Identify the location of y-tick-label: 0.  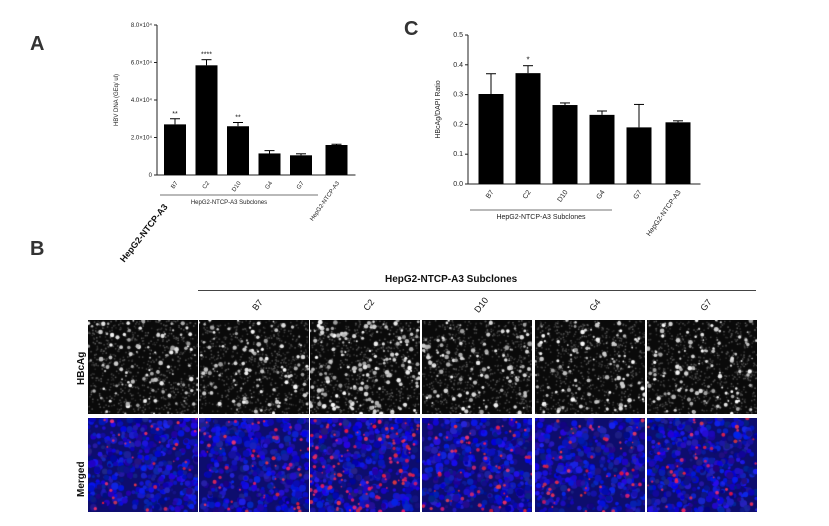
(151, 176).